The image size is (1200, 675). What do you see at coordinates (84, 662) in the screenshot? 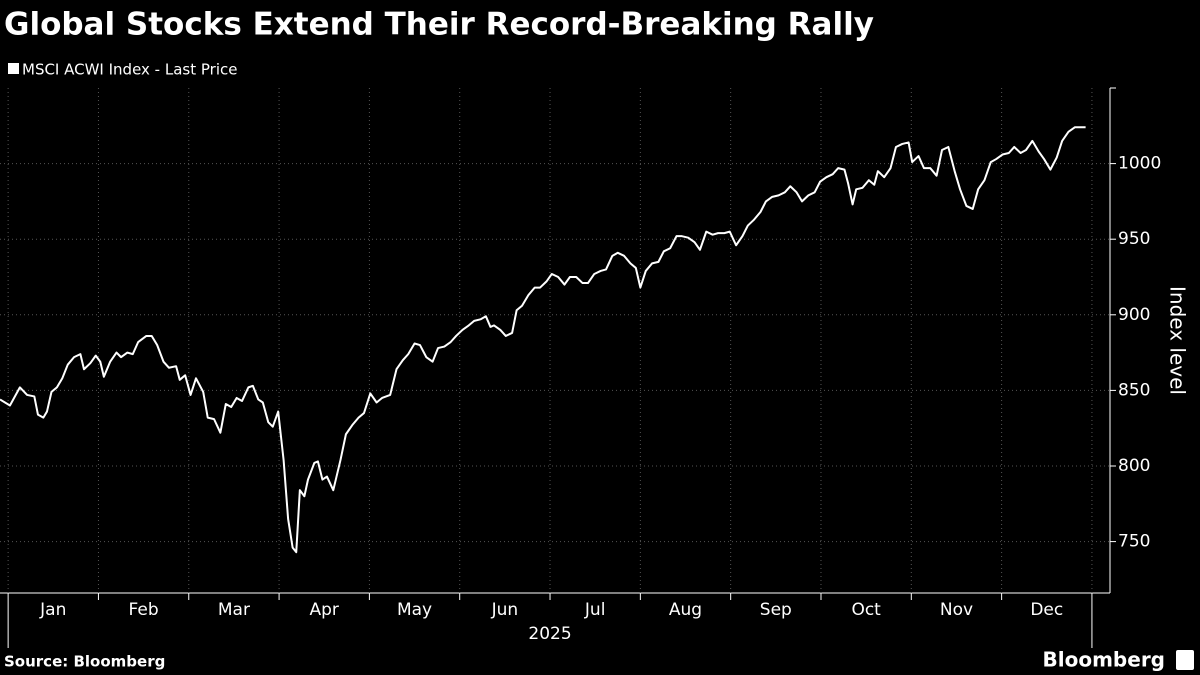
I see `source: Source: Bloomberg` at bounding box center [84, 662].